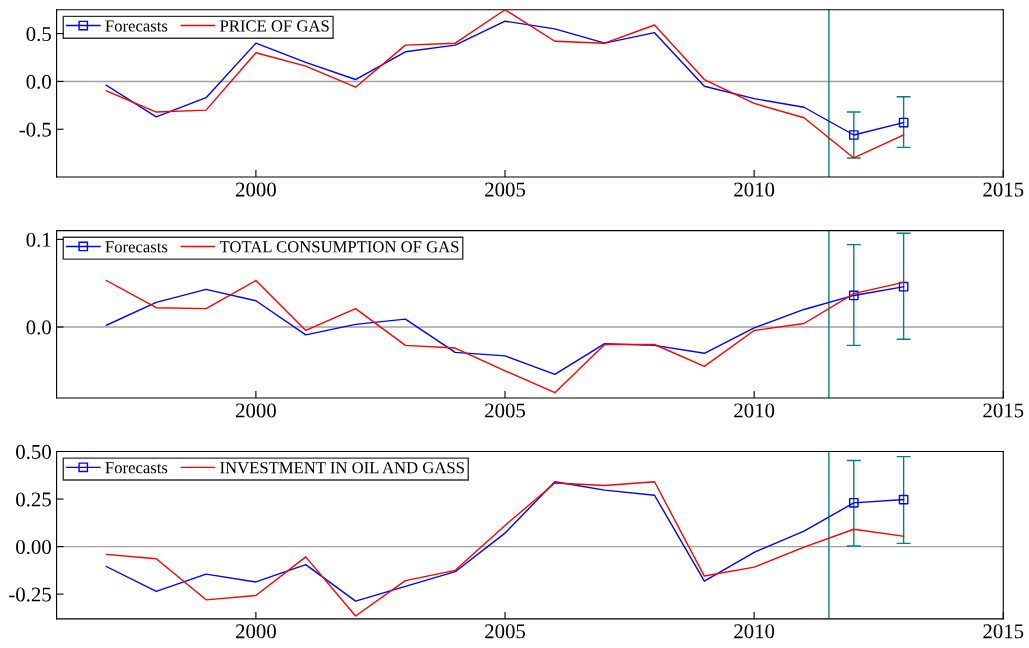 Image resolution: width=1029 pixels, height=648 pixels. What do you see at coordinates (342, 468) in the screenshot?
I see `legend-label: INVESTMENT IN OIL AND GASS` at bounding box center [342, 468].